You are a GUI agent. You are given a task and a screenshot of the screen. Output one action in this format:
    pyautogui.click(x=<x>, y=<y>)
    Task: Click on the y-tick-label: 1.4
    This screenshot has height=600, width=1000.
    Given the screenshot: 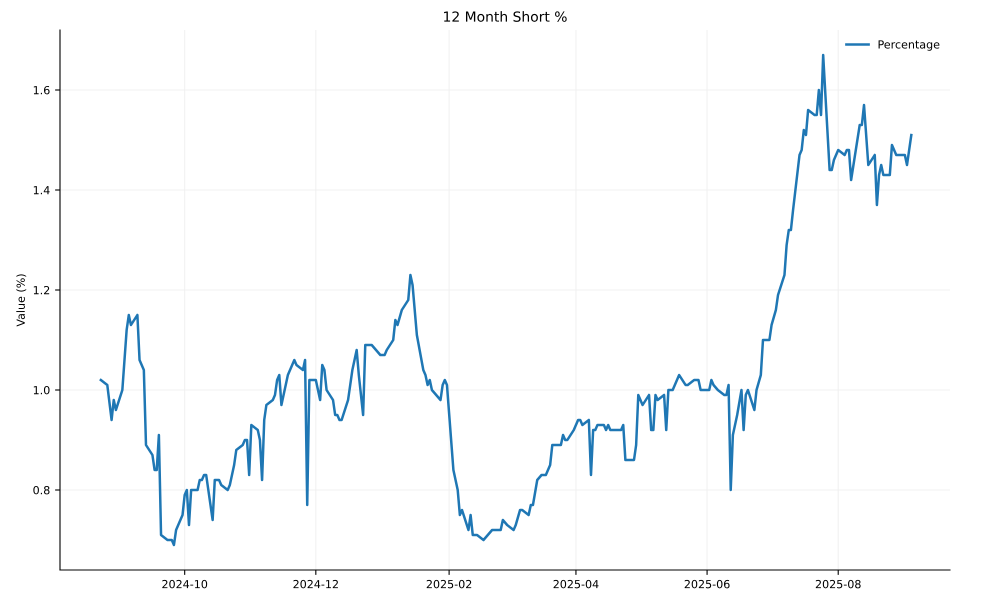 What is the action you would take?
    pyautogui.click(x=42, y=190)
    